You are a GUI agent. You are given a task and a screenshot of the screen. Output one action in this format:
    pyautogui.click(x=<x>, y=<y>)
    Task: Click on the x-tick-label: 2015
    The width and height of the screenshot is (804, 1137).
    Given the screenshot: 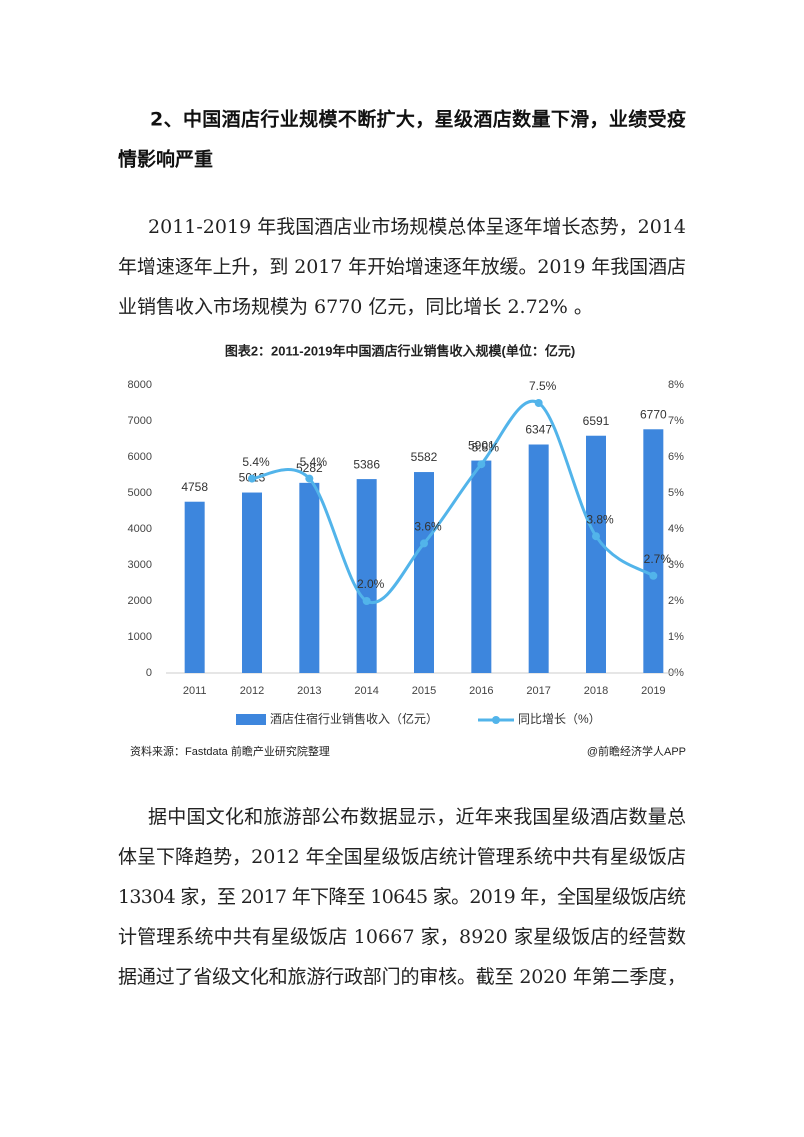 What is the action you would take?
    pyautogui.click(x=424, y=691)
    